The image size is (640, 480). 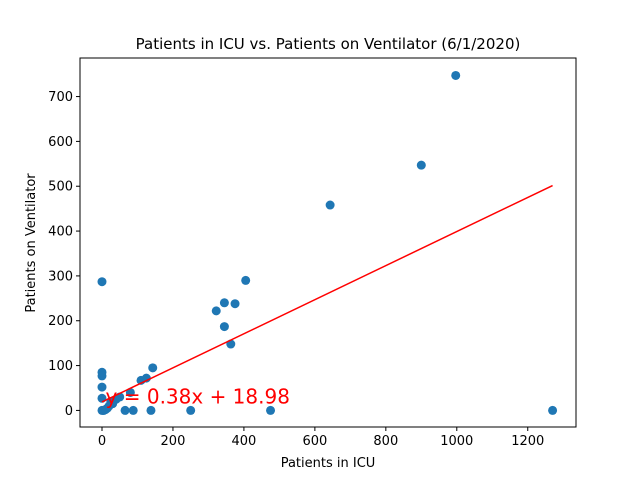 What do you see at coordinates (60, 232) in the screenshot?
I see `y-tick-label: 400` at bounding box center [60, 232].